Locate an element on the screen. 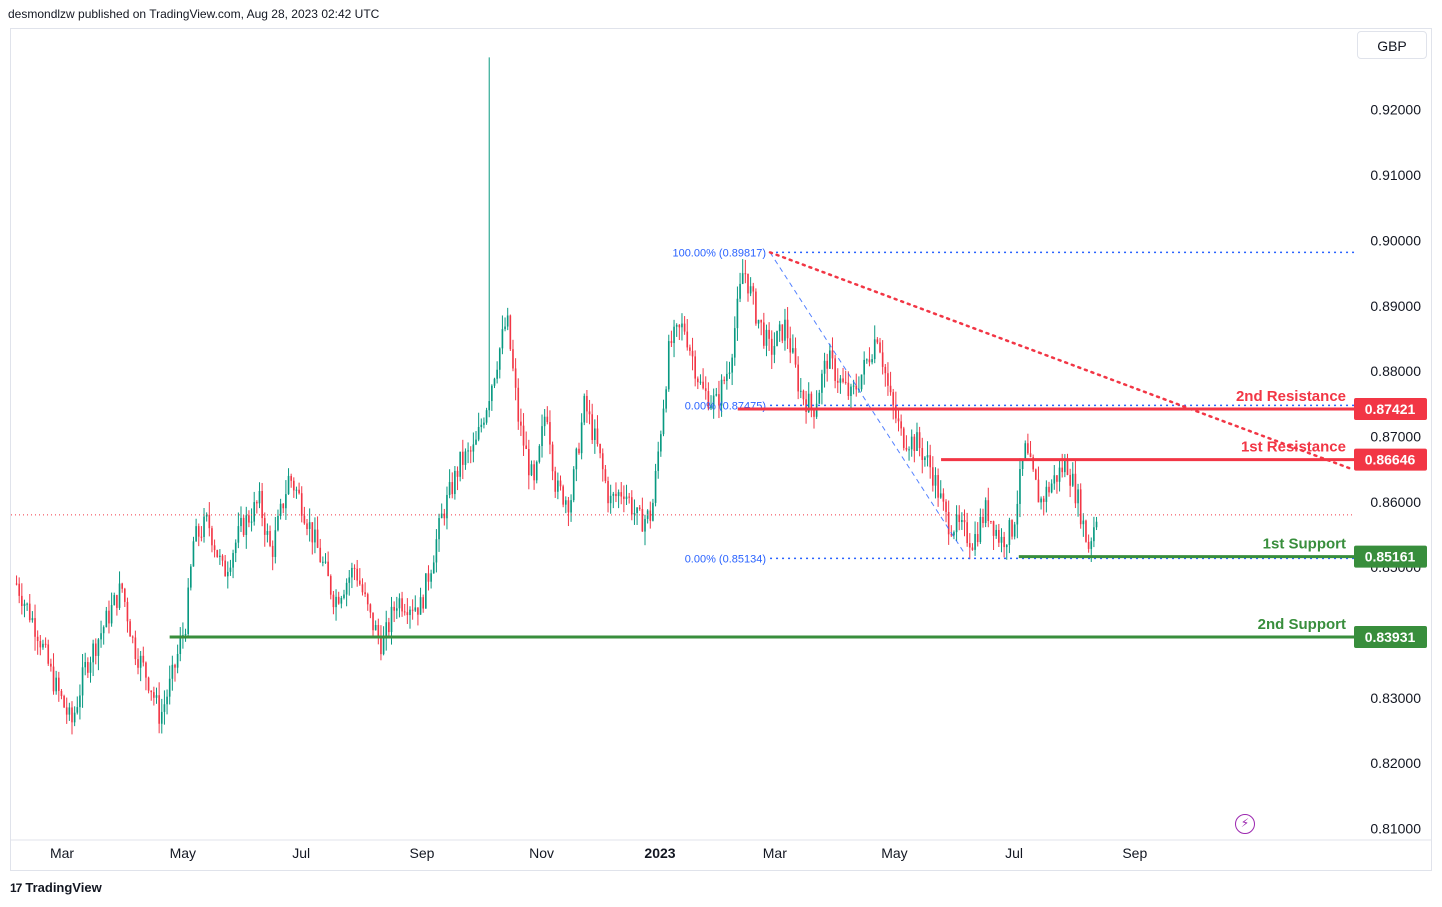 The height and width of the screenshot is (907, 1442). currency-button: GBP is located at coordinates (1392, 45).